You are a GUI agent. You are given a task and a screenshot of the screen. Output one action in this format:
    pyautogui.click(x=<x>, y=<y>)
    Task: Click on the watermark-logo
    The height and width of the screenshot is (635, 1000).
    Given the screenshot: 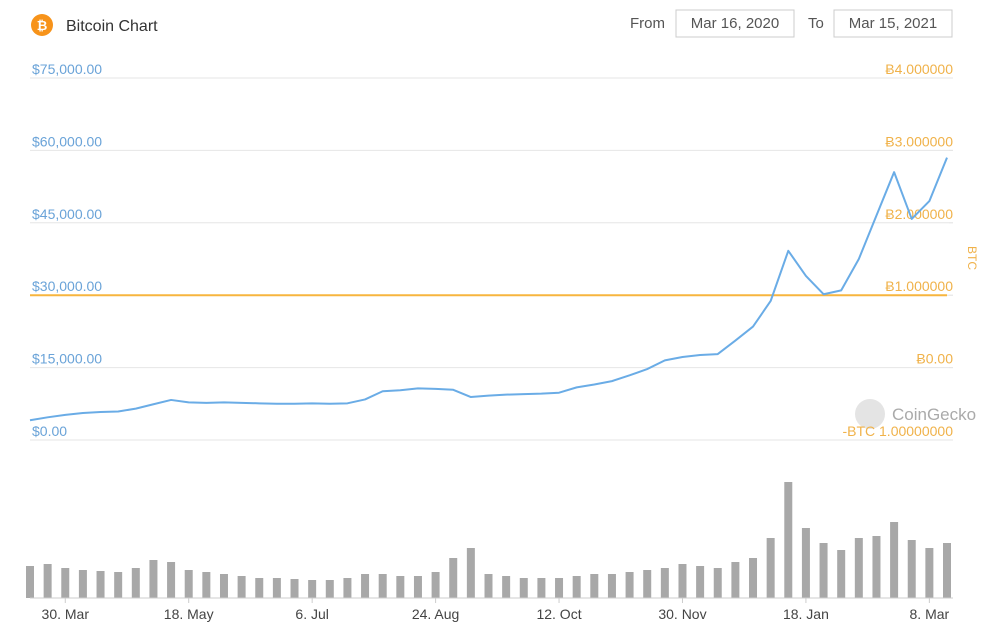 What is the action you would take?
    pyautogui.click(x=870, y=414)
    